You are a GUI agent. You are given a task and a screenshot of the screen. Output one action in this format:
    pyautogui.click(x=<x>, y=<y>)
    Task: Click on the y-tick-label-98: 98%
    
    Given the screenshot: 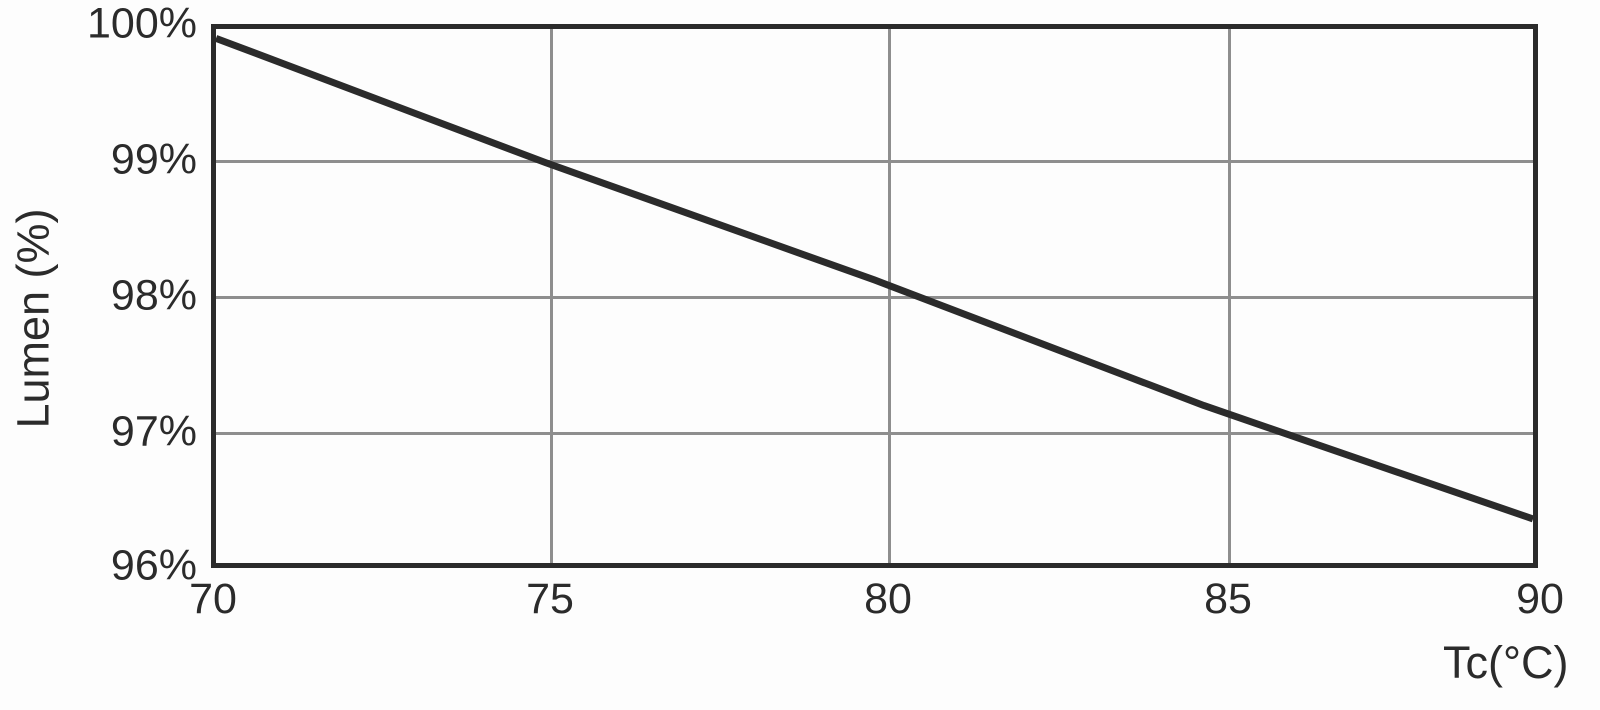 What is the action you would take?
    pyautogui.click(x=153, y=295)
    